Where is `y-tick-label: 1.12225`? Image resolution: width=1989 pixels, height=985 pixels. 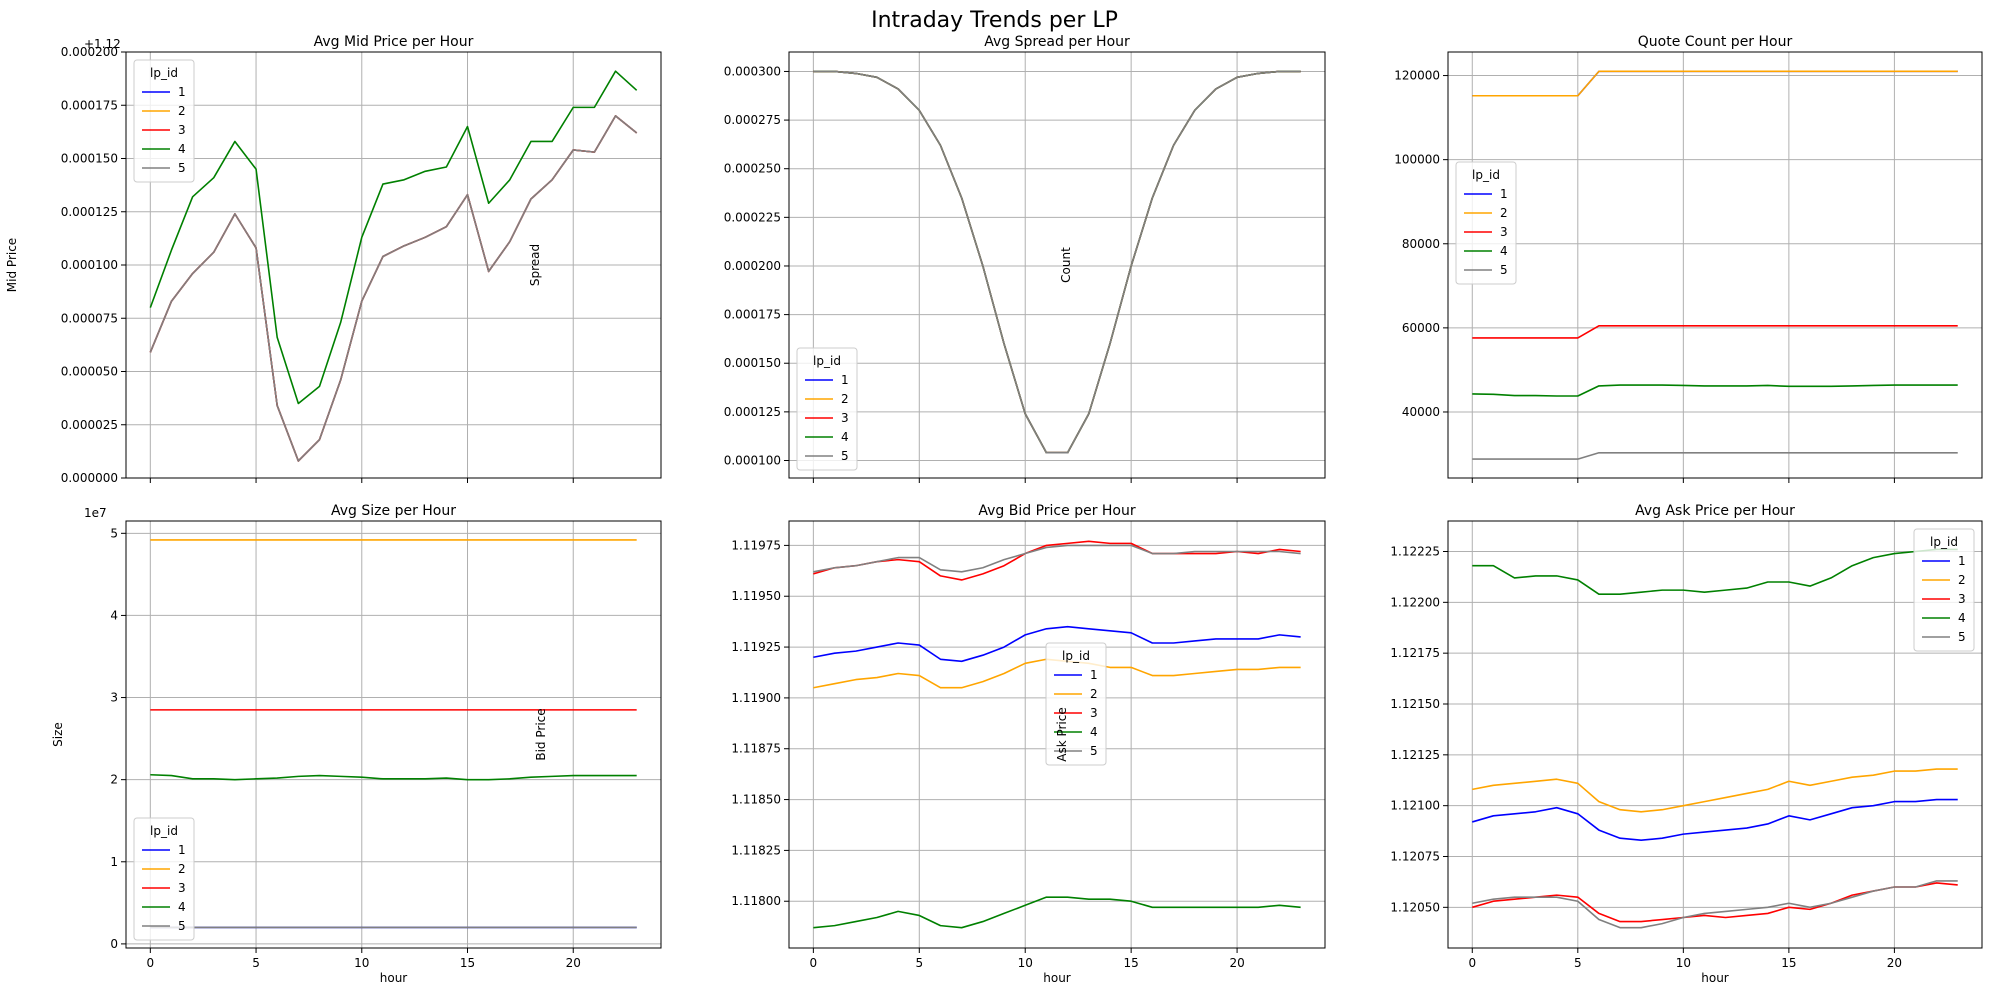
y-tick-label: 1.12225 is located at coordinates (1415, 552).